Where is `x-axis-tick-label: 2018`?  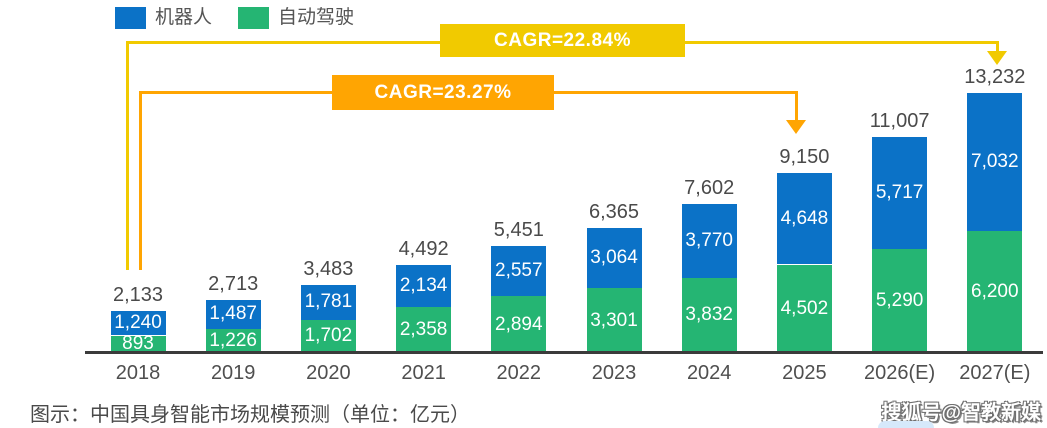
x-axis-tick-label: 2018 is located at coordinates (138, 373).